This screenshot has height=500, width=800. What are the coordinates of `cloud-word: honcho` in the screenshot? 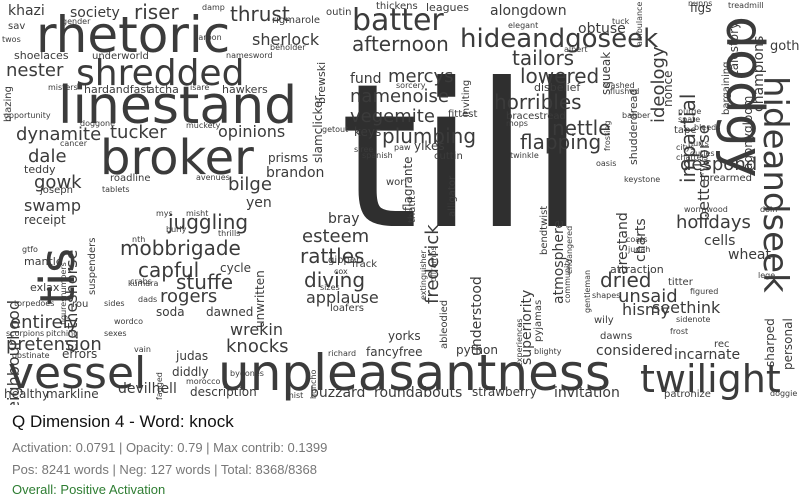 It's located at (313, 384).